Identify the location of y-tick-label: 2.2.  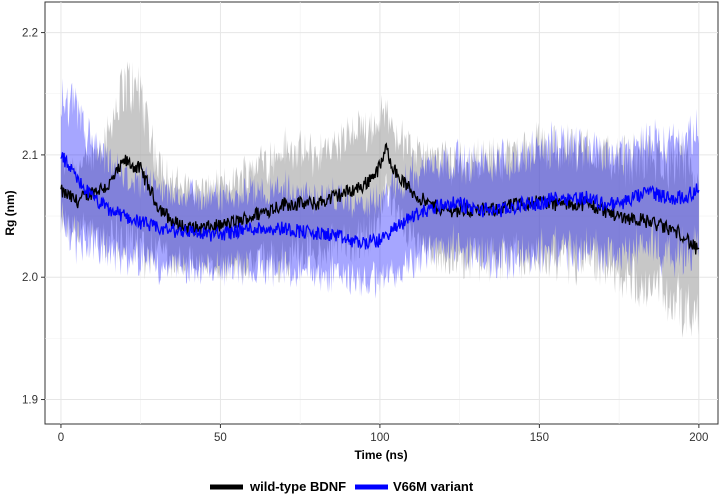
(30, 34).